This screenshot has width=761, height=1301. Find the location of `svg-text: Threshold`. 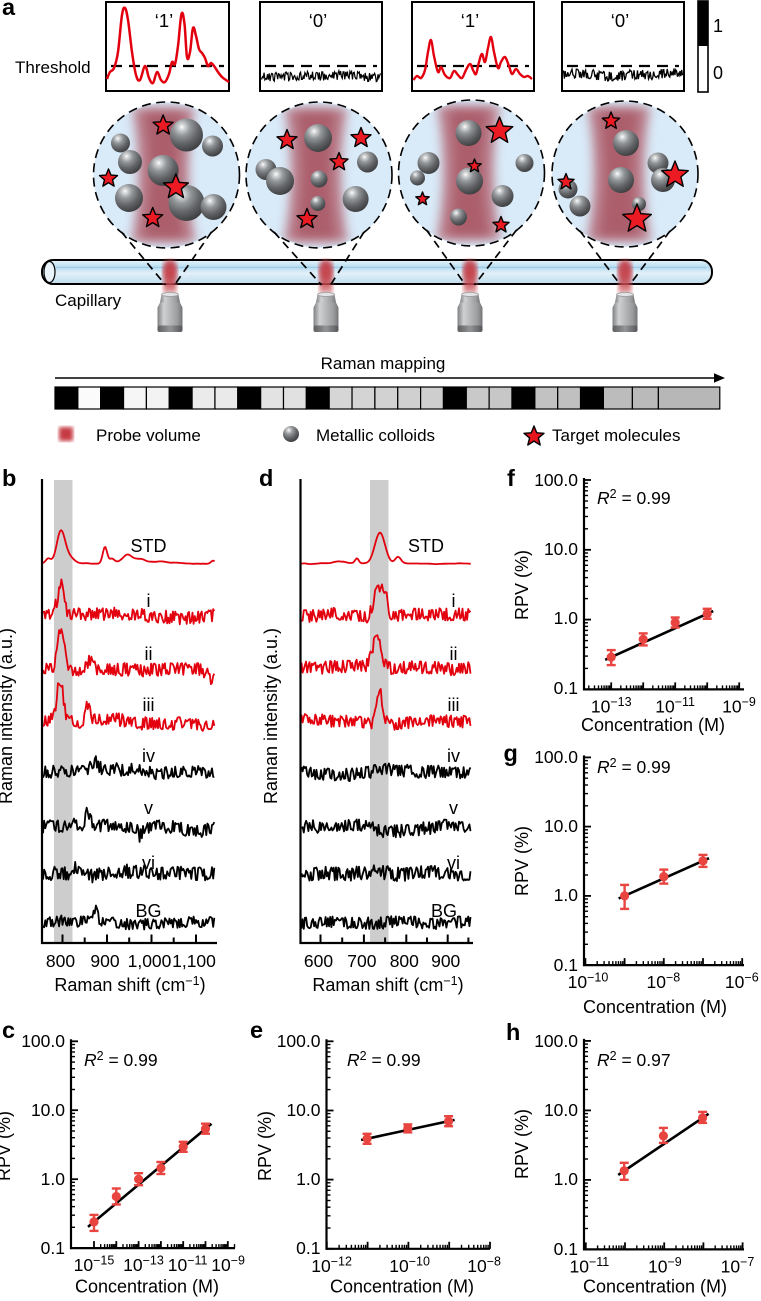

svg-text: Threshold is located at coordinates (53, 67).